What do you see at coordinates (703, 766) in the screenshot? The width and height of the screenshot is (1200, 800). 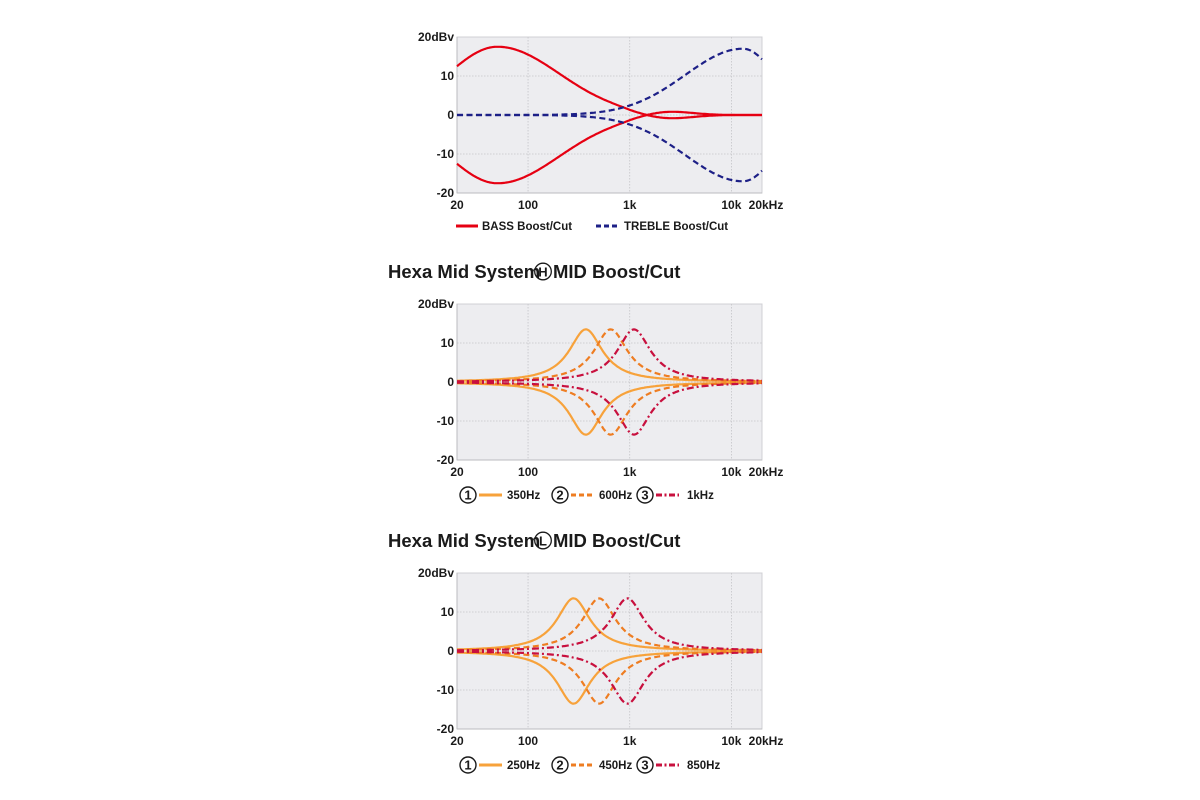 I see `legend-label: 850Hz` at bounding box center [703, 766].